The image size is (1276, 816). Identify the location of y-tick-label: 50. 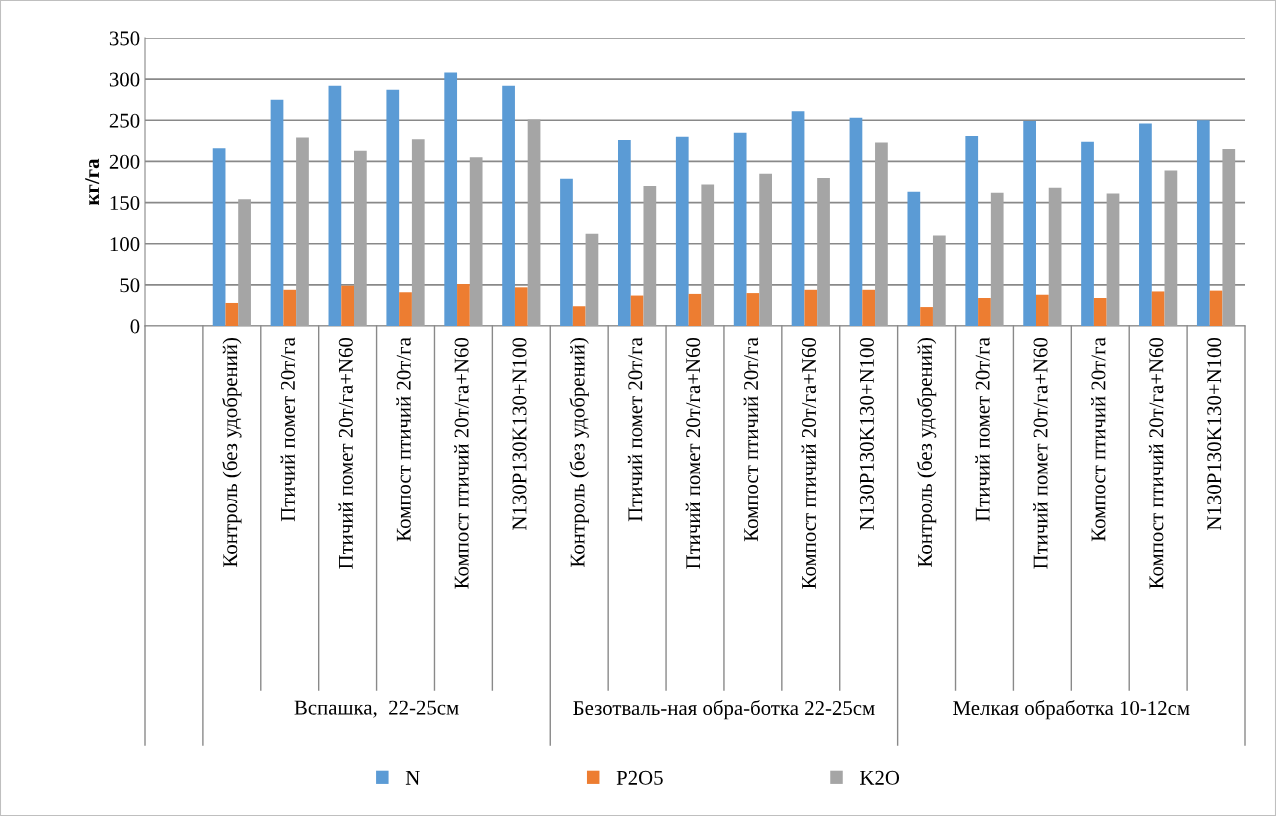
(130, 285).